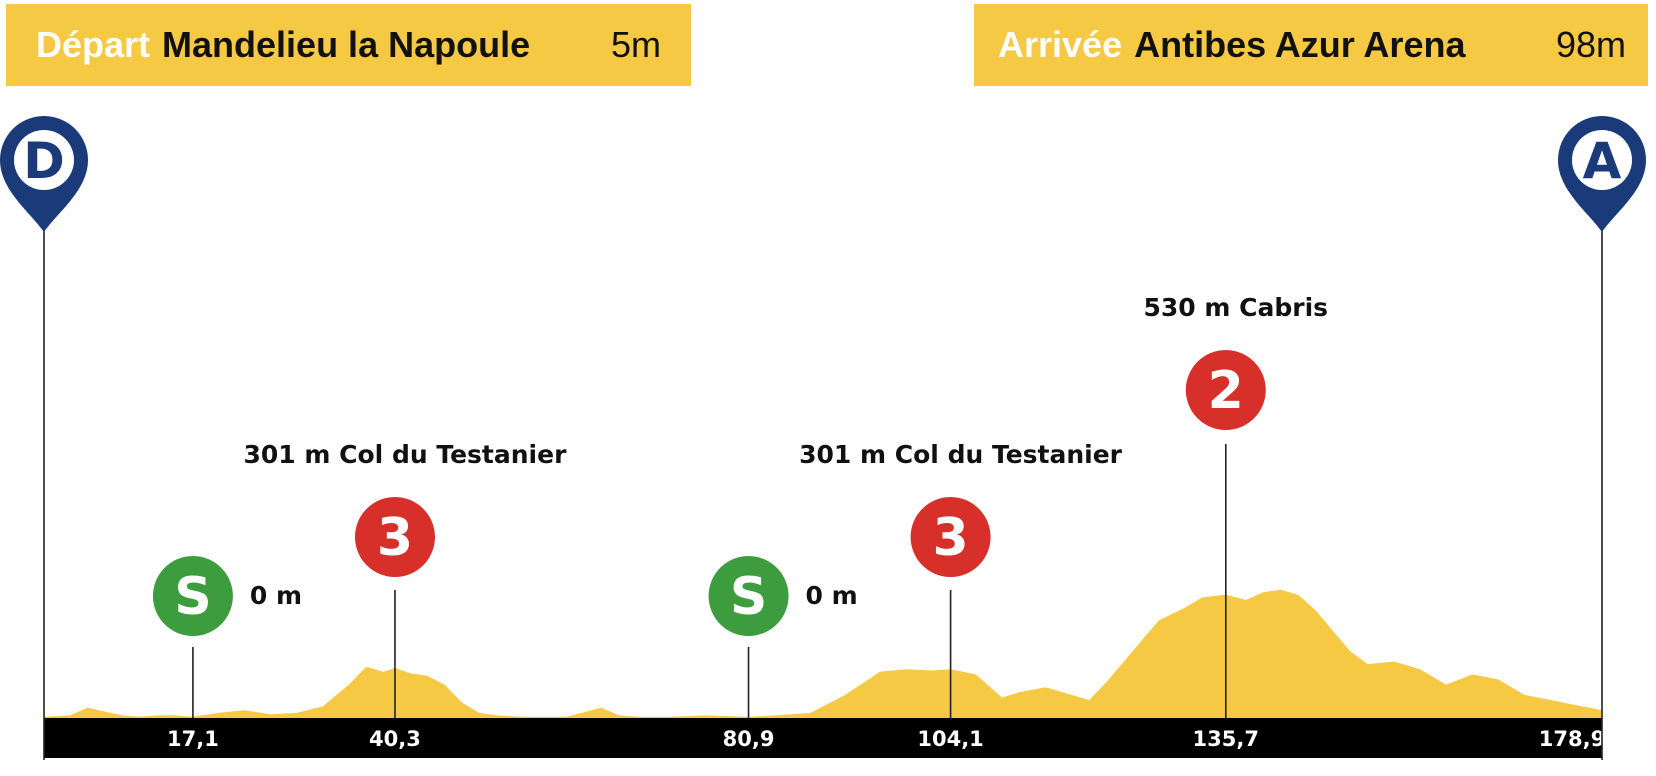 Image resolution: width=1656 pixels, height=776 pixels. I want to click on start-banner: Départ Mandelieu la Napoule 5m, so click(348, 45).